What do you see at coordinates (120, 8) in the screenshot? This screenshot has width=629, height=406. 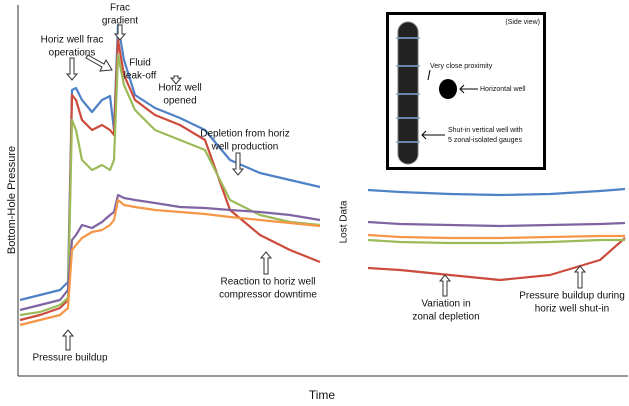 I see `annotation: Frac` at bounding box center [120, 8].